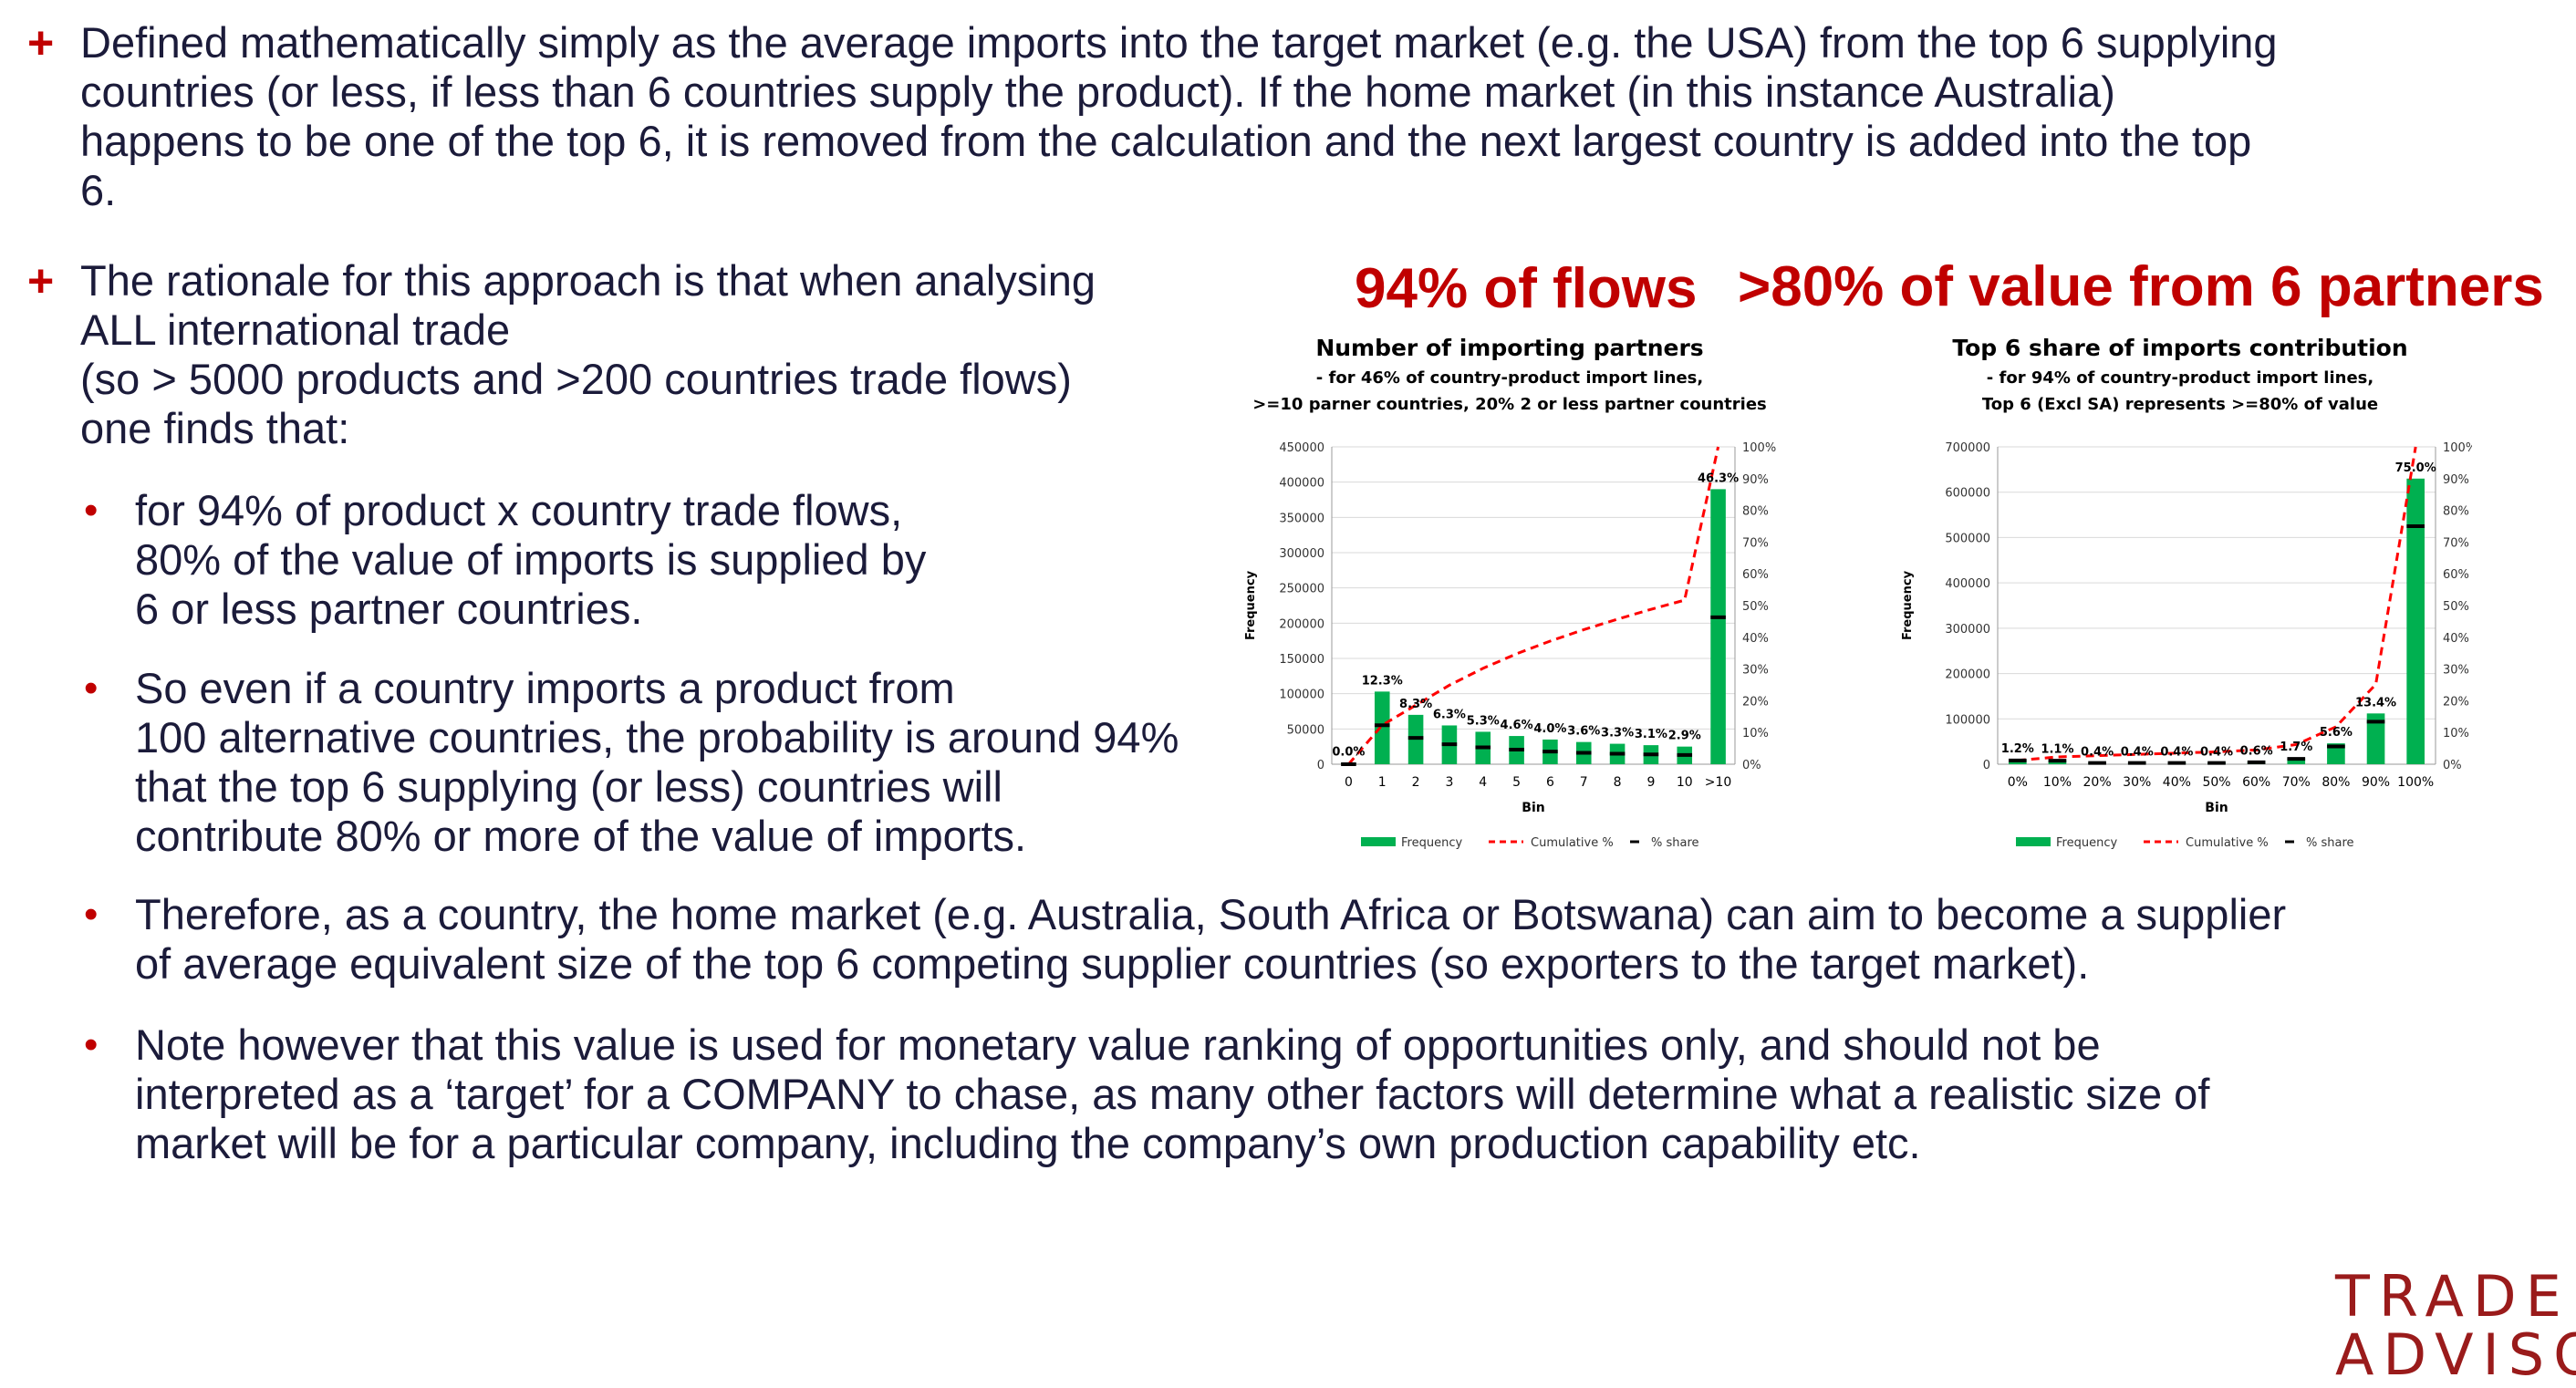 The width and height of the screenshot is (2576, 1388). What do you see at coordinates (2455, 1354) in the screenshot?
I see `logo-line-2: ADVISORY` at bounding box center [2455, 1354].